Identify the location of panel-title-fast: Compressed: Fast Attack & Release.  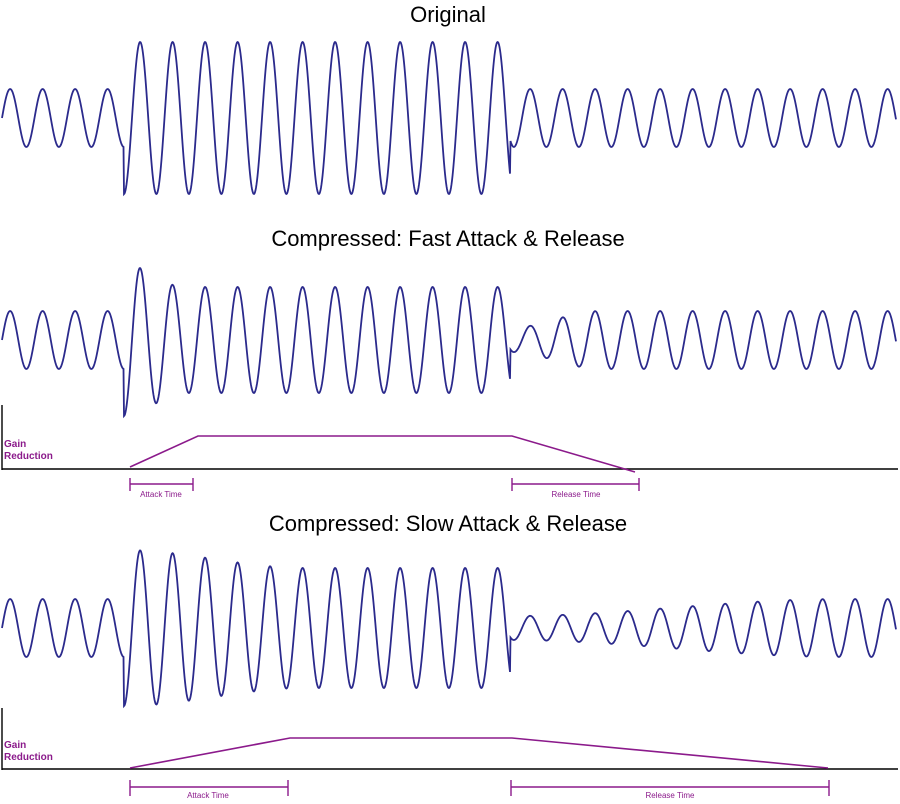
(447, 238).